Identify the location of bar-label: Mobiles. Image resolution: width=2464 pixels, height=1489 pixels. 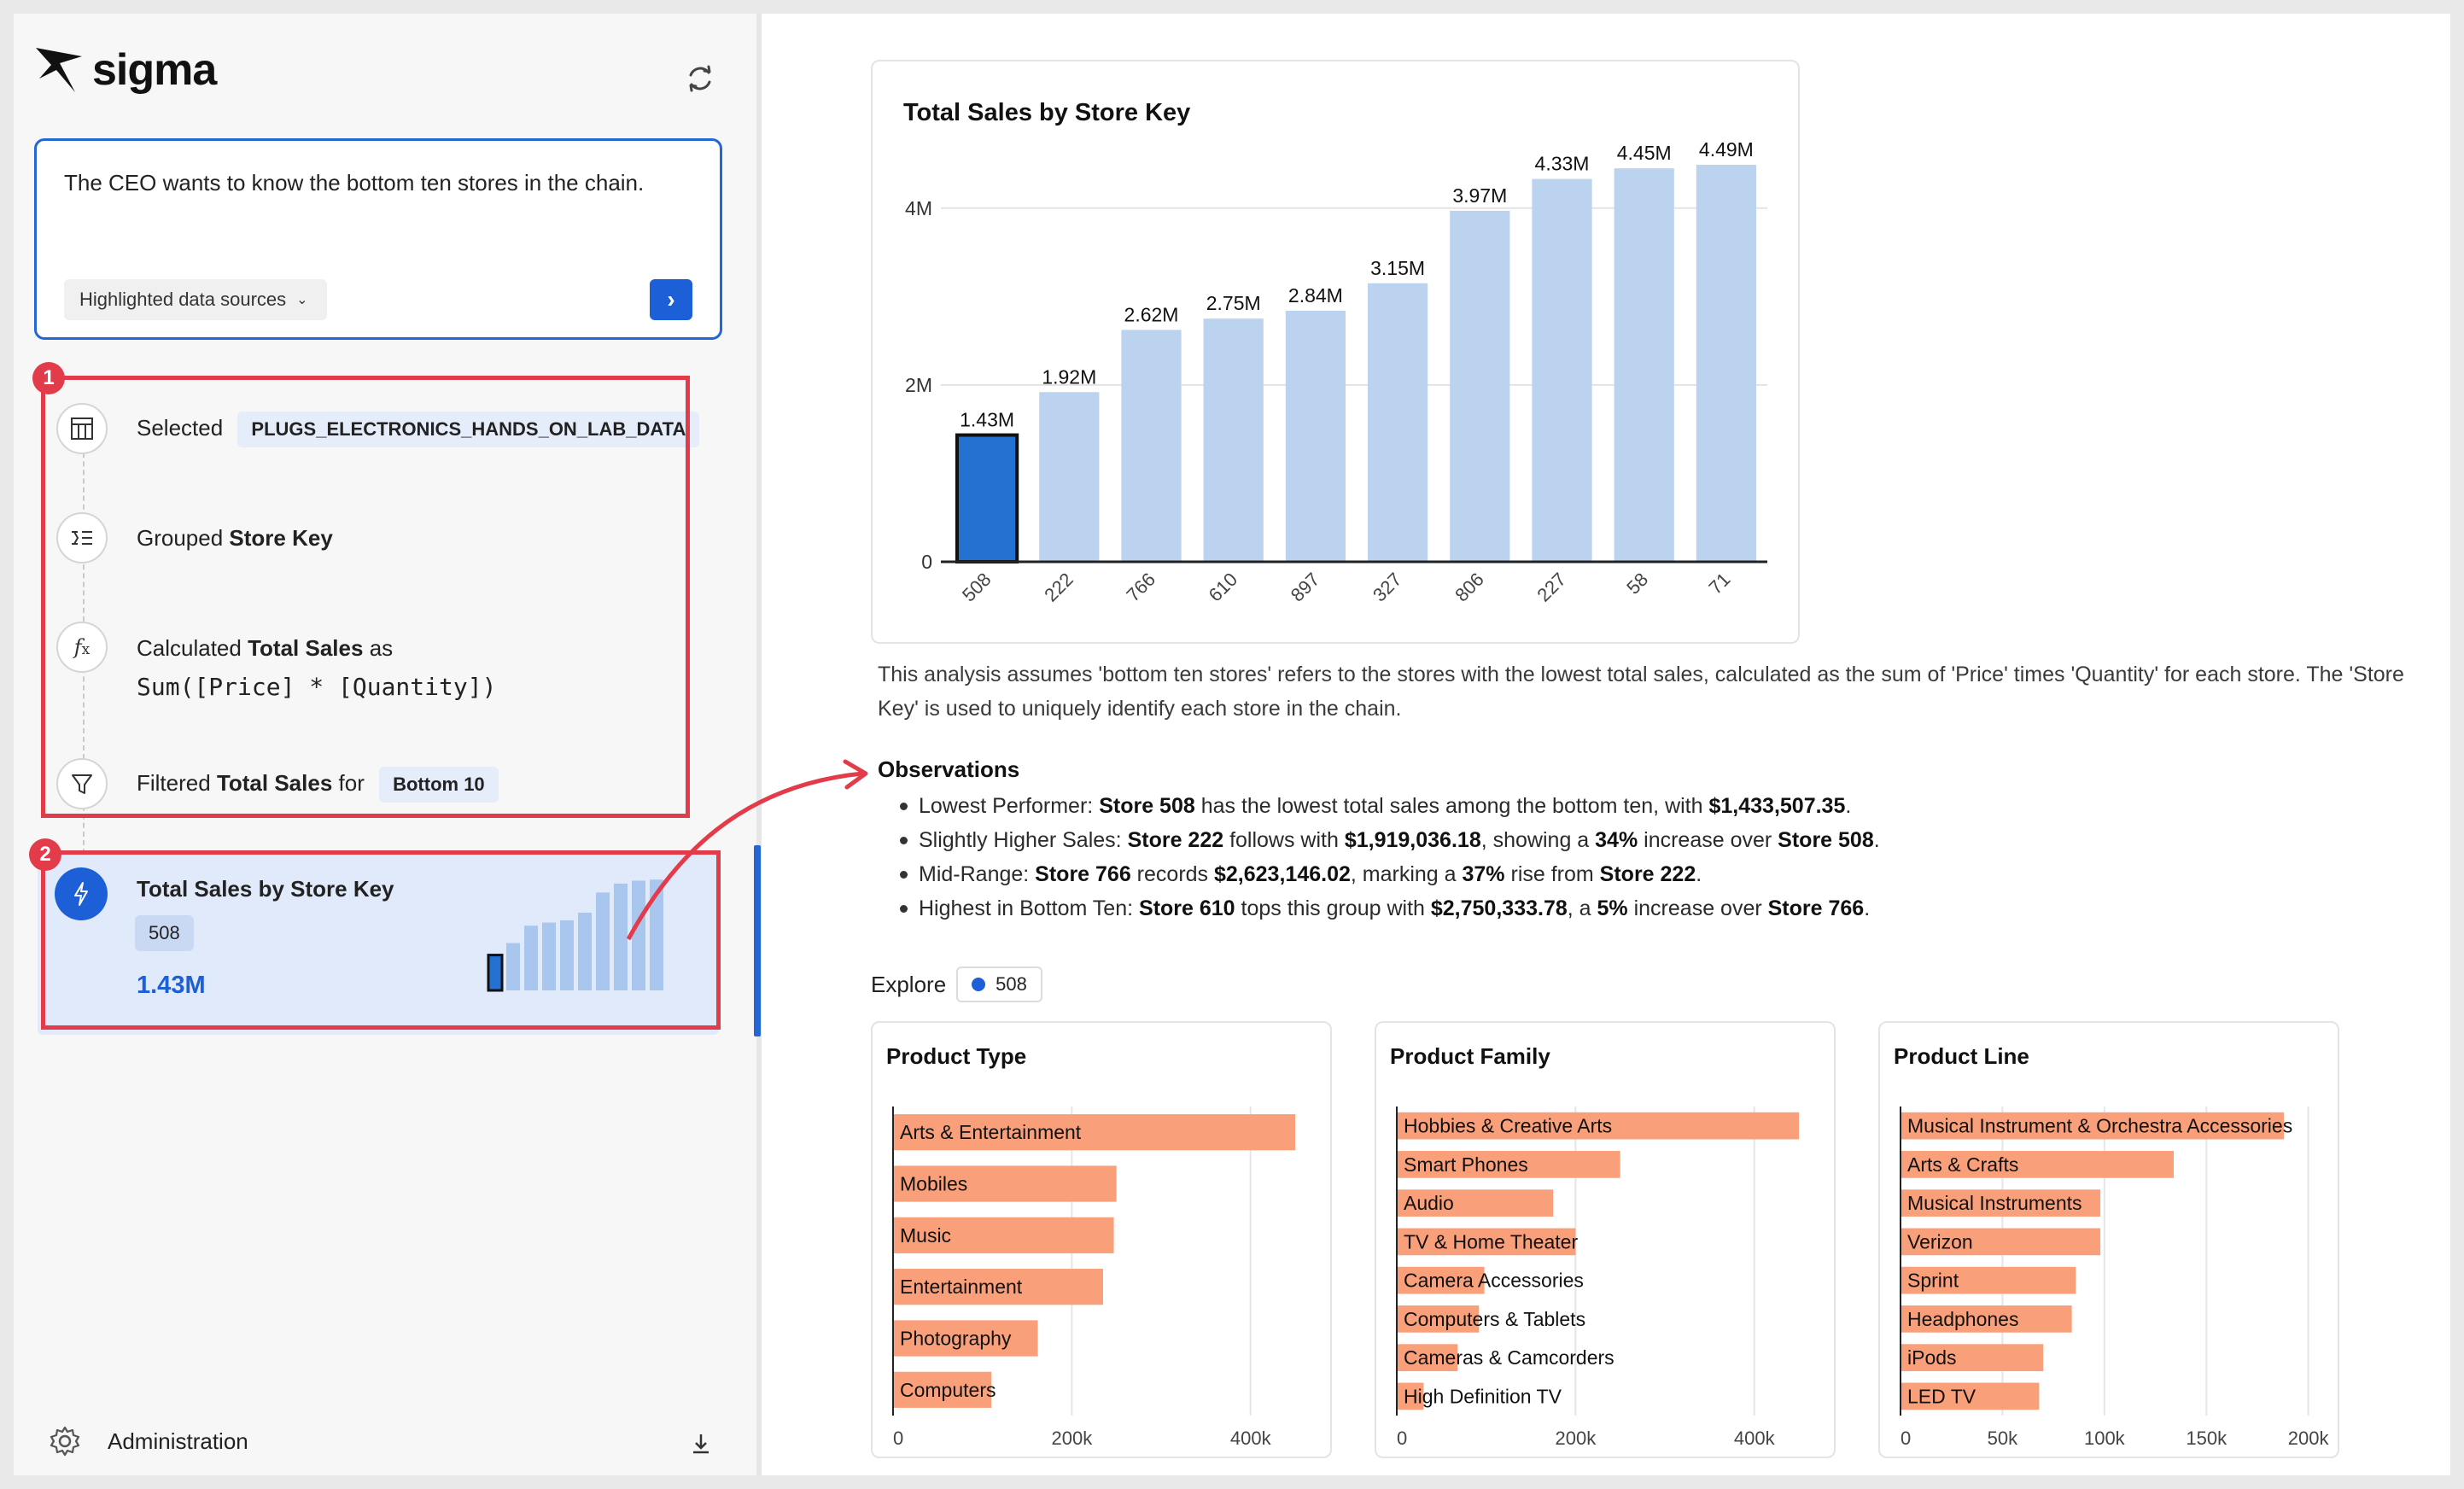
(934, 1184).